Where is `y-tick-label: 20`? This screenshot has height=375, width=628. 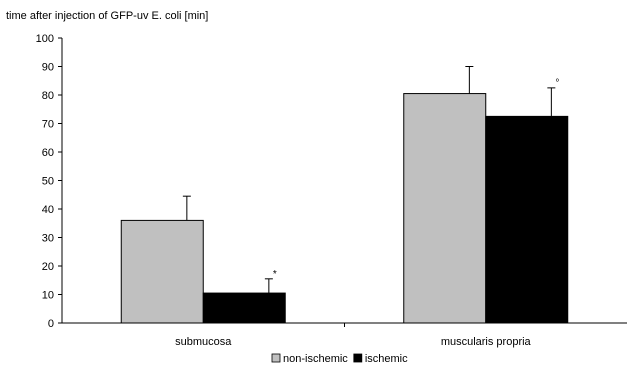
y-tick-label: 20 is located at coordinates (48, 267).